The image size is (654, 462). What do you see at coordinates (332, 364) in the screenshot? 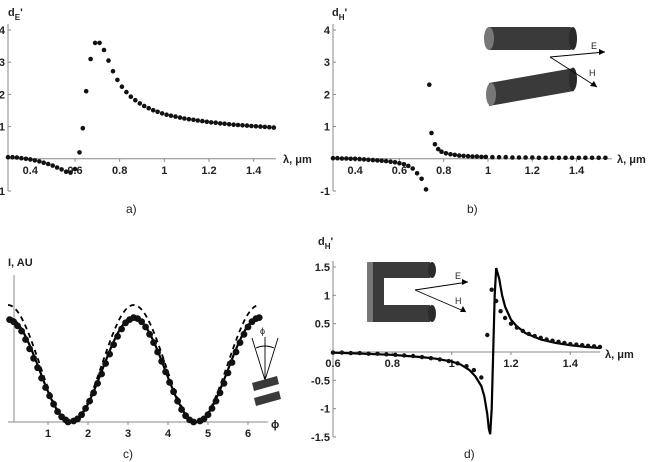
I see `d-xtick-label: 0.6` at bounding box center [332, 364].